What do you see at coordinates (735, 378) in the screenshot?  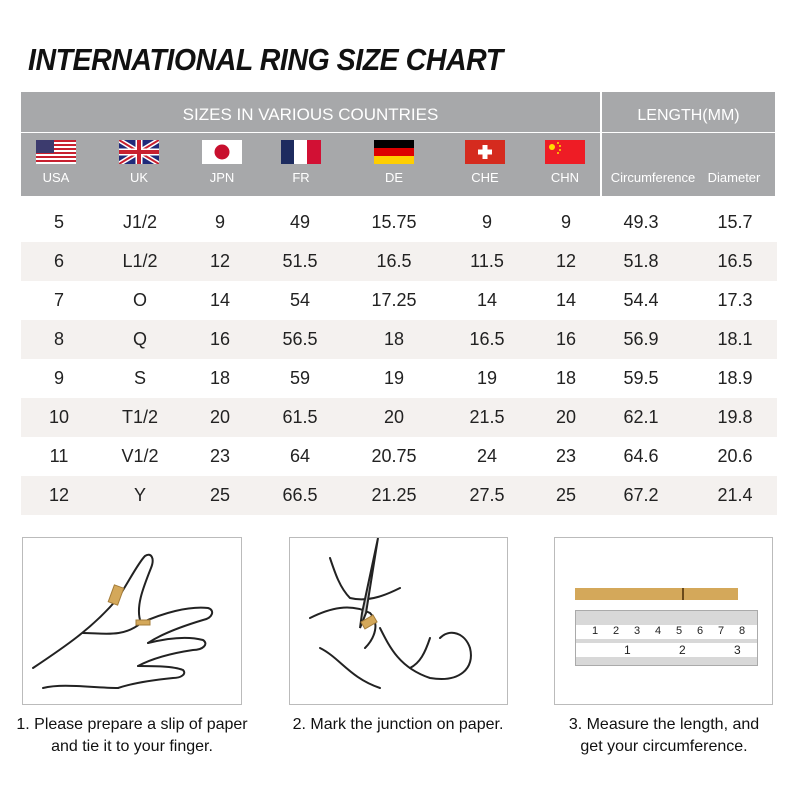 I see `table-cell: 18.9` at bounding box center [735, 378].